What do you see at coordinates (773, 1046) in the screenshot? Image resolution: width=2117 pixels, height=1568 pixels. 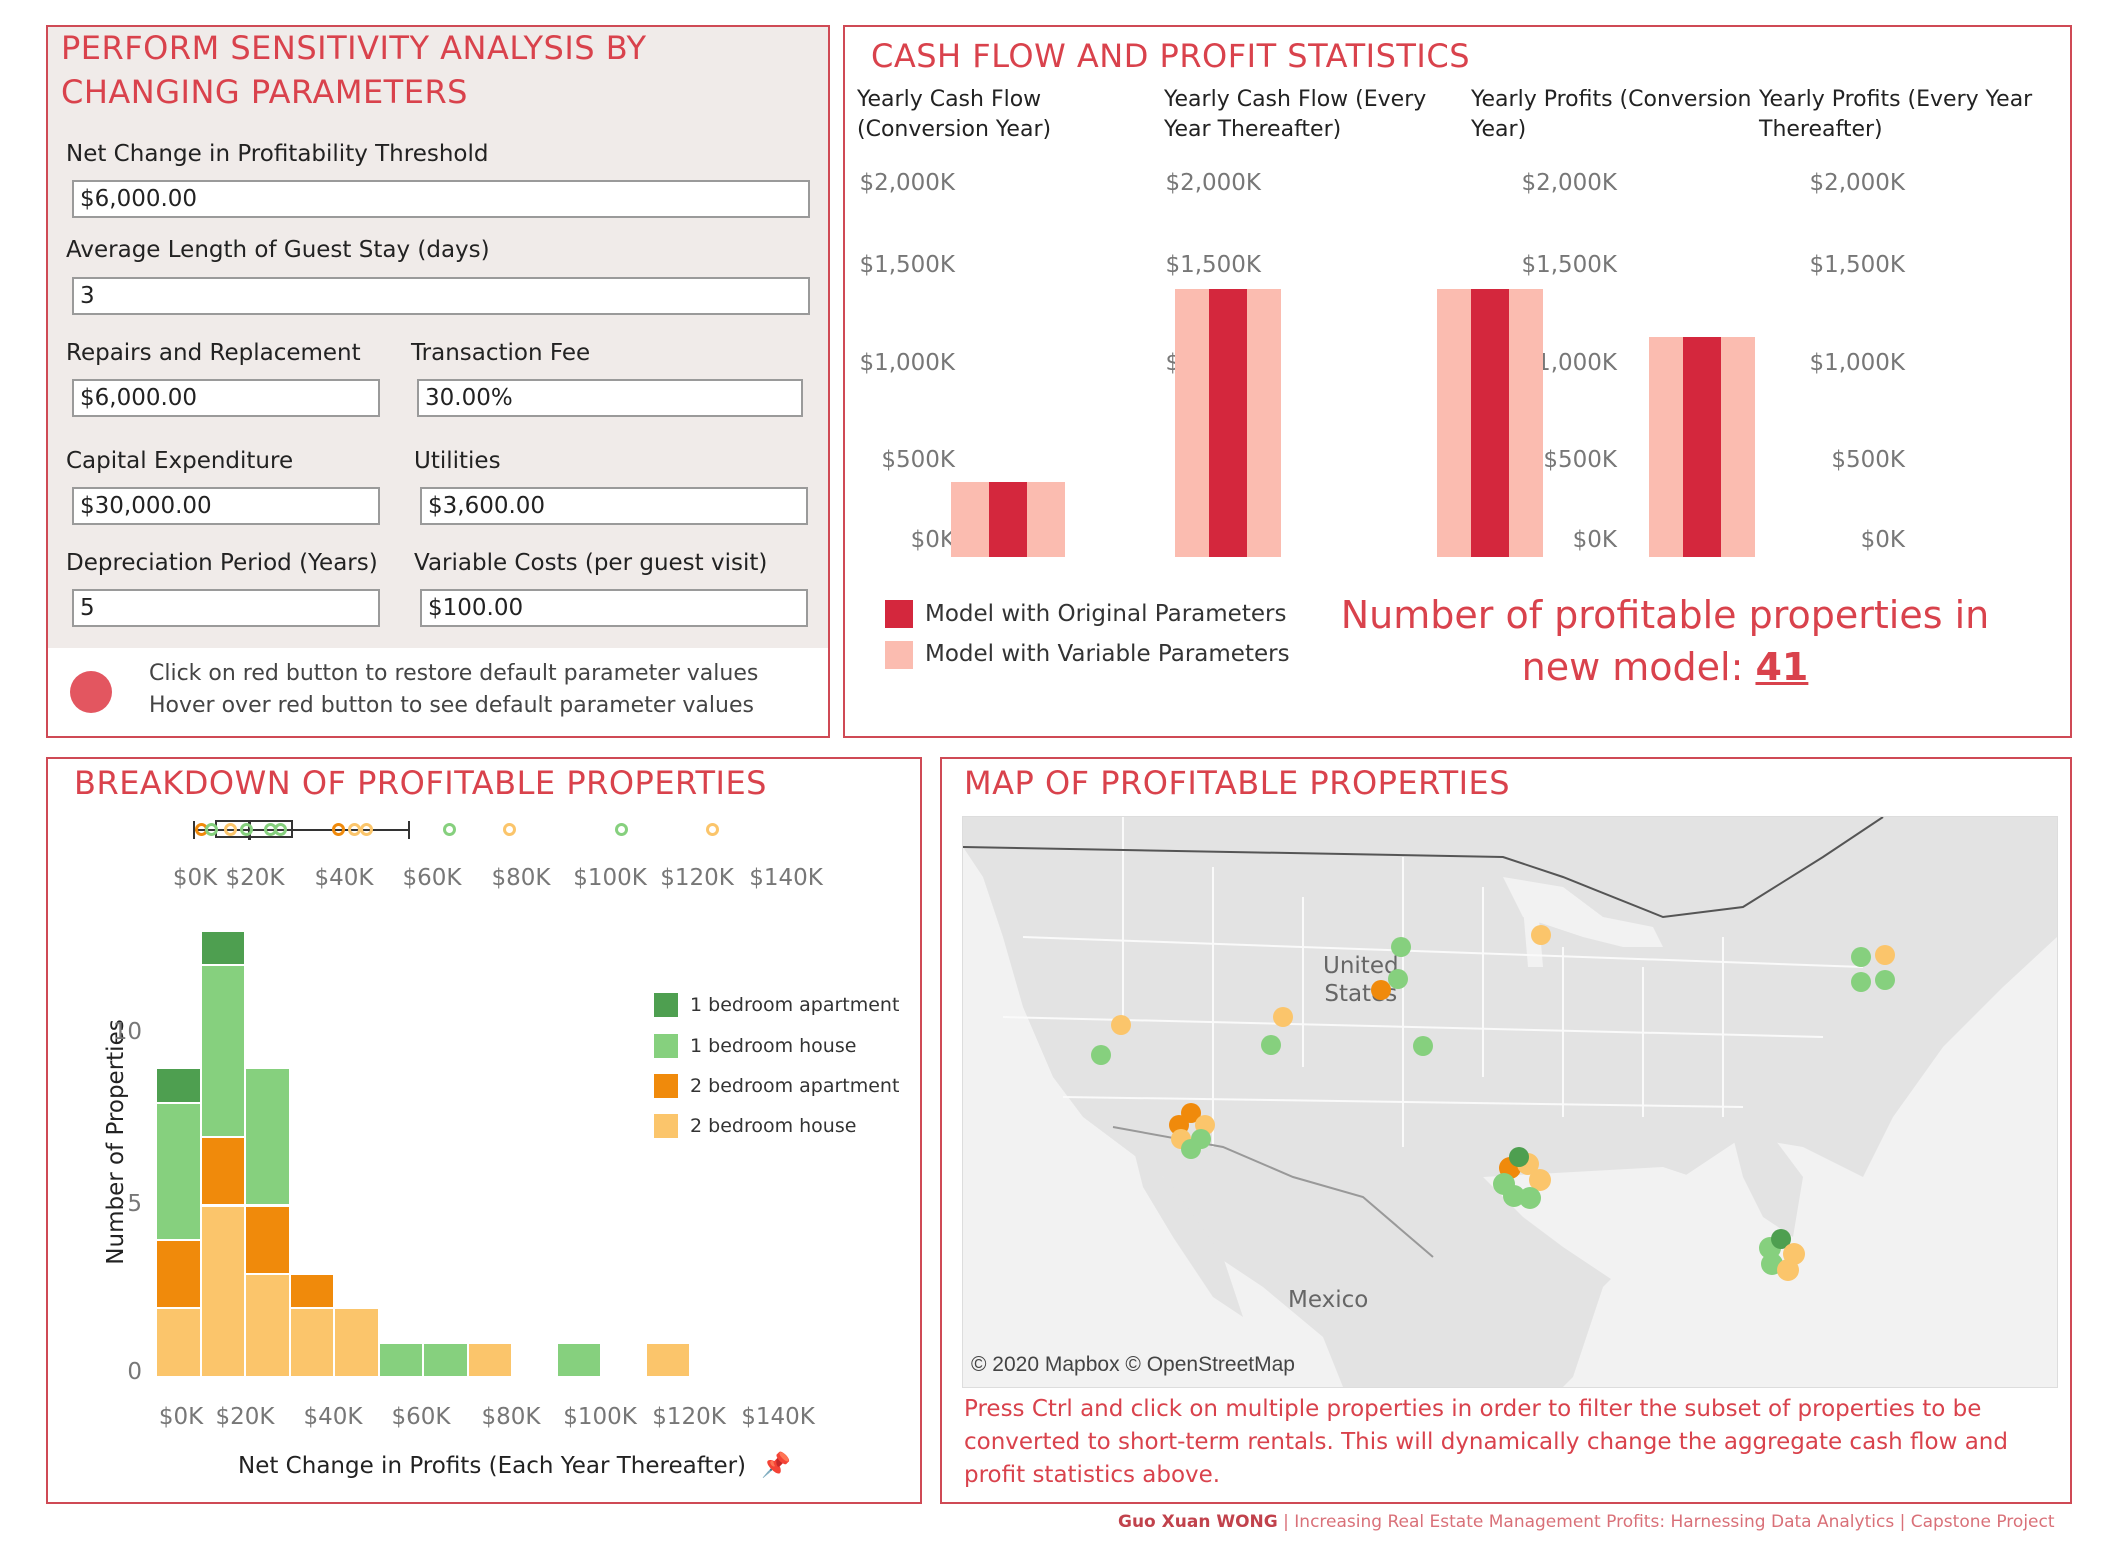 I see `legend-1br-house: 1 bedroom house` at bounding box center [773, 1046].